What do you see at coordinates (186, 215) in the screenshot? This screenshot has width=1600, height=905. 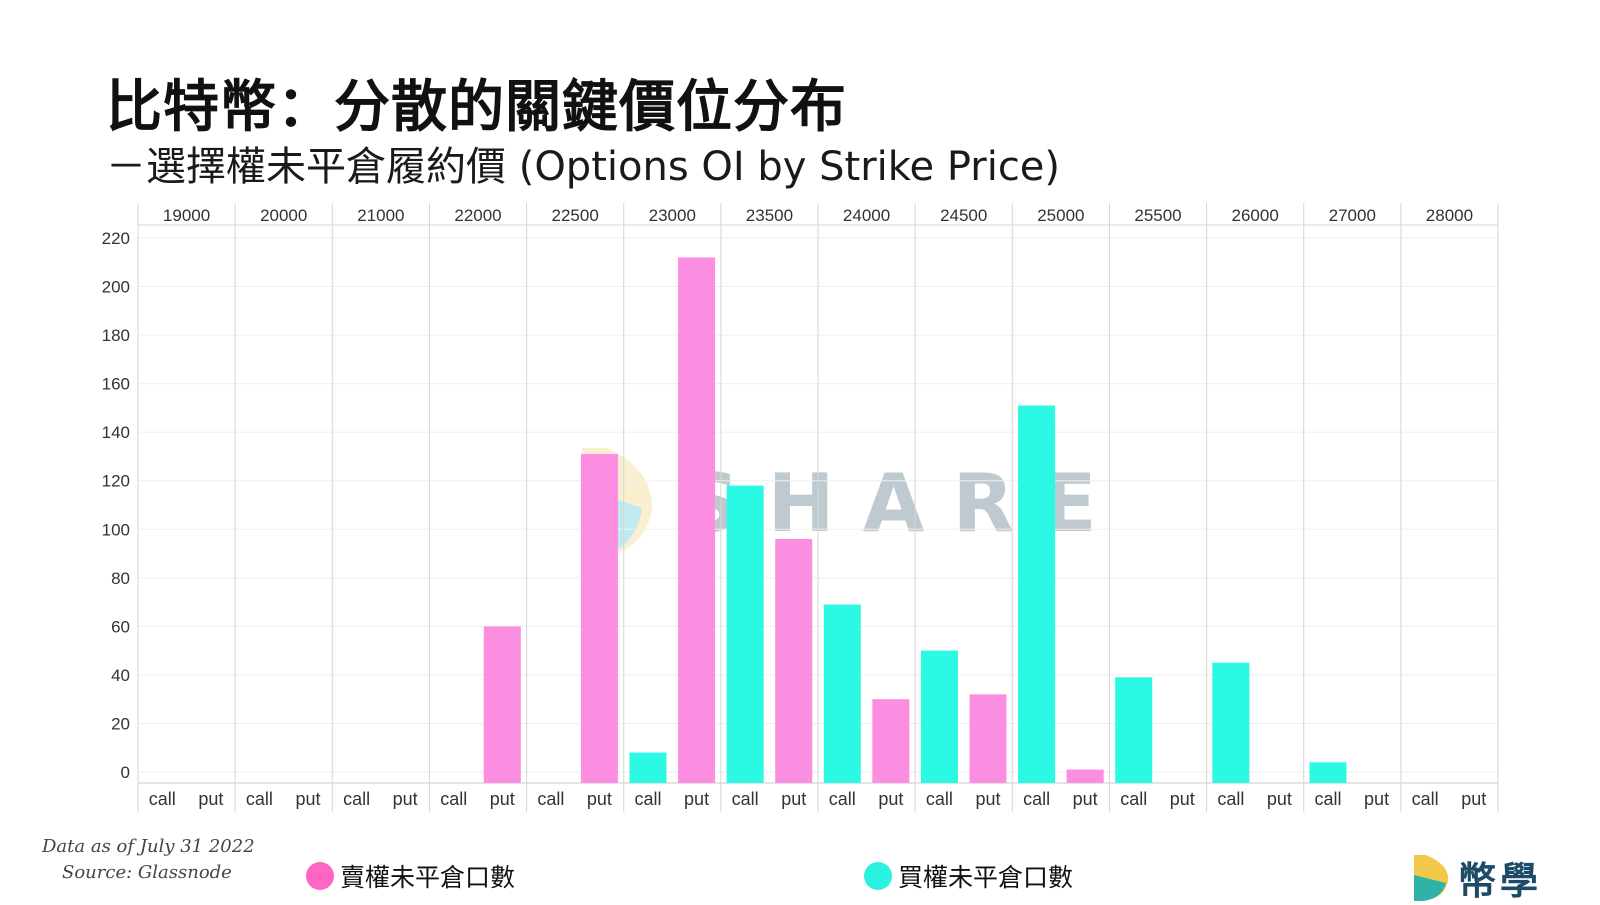 I see `strike-label-19000: 19000` at bounding box center [186, 215].